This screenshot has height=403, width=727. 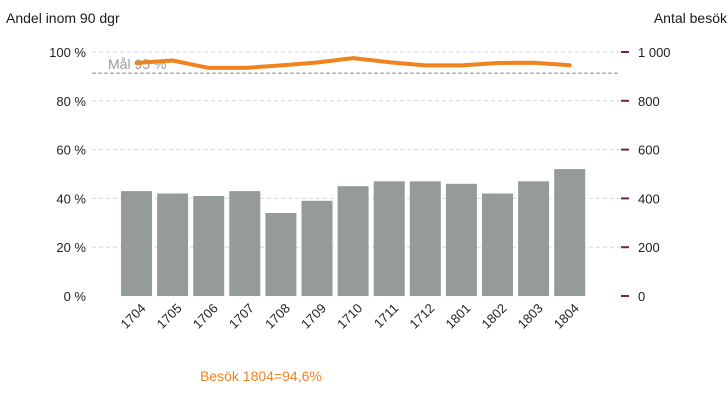 What do you see at coordinates (71, 247) in the screenshot?
I see `left-tick-label: 20 %` at bounding box center [71, 247].